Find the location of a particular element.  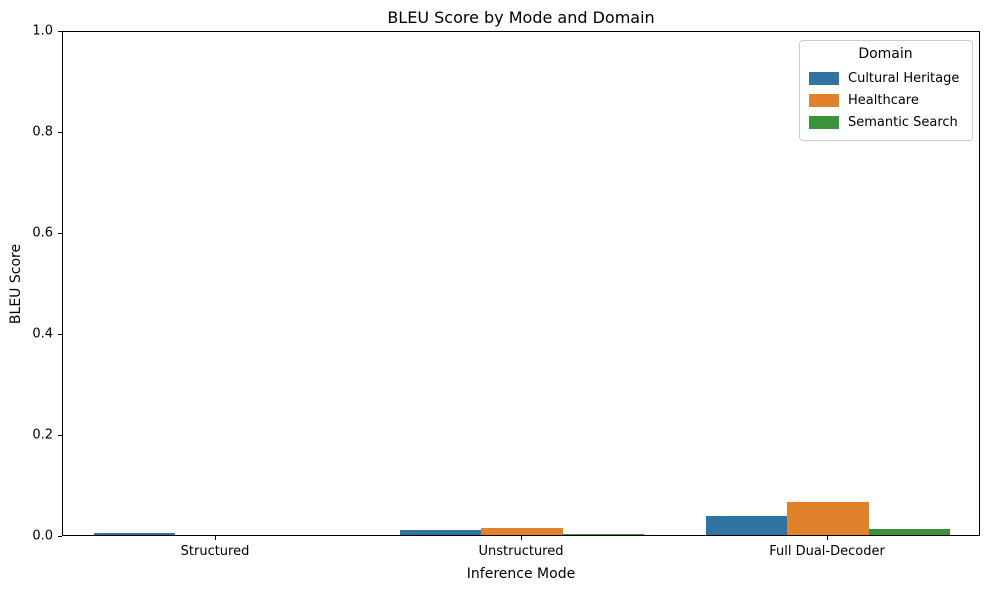

legend-title: Domain is located at coordinates (885, 54).